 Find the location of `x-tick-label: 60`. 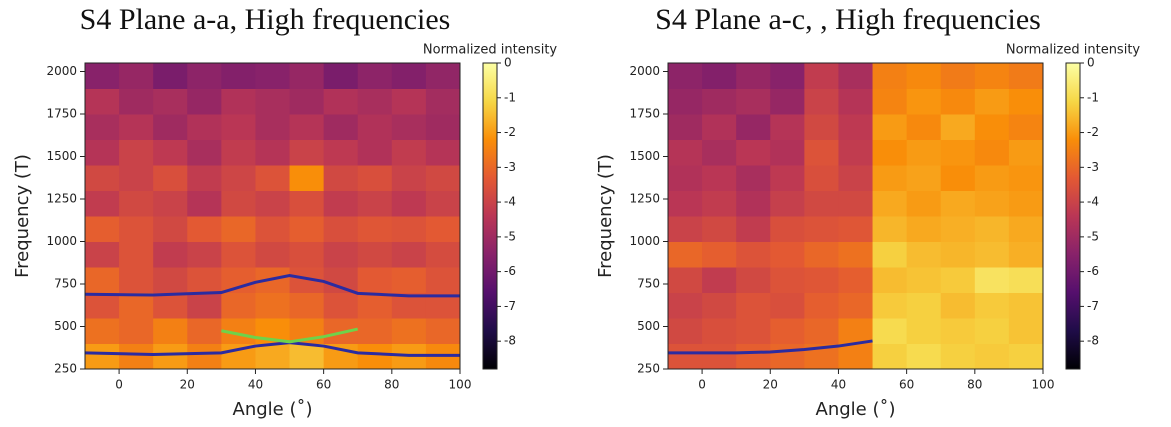

x-tick-label: 60 is located at coordinates (323, 385).